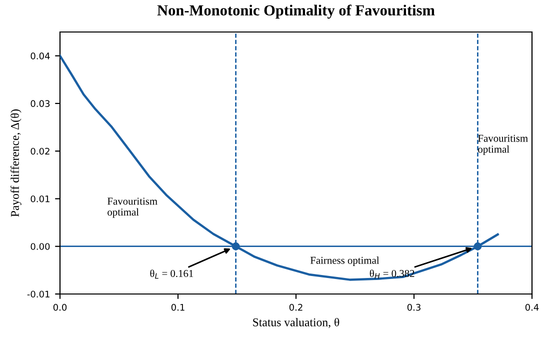 This screenshot has width=550, height=337. What do you see at coordinates (296, 11) in the screenshot?
I see `chart-title: Non-Monotonic Optimality of Favouritism` at bounding box center [296, 11].